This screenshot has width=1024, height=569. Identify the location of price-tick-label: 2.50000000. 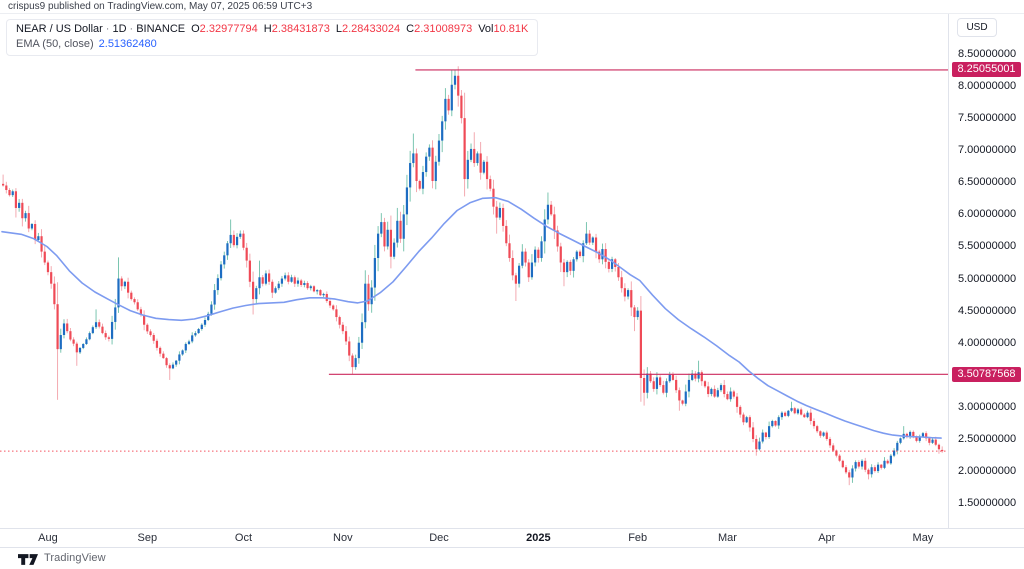
(987, 438).